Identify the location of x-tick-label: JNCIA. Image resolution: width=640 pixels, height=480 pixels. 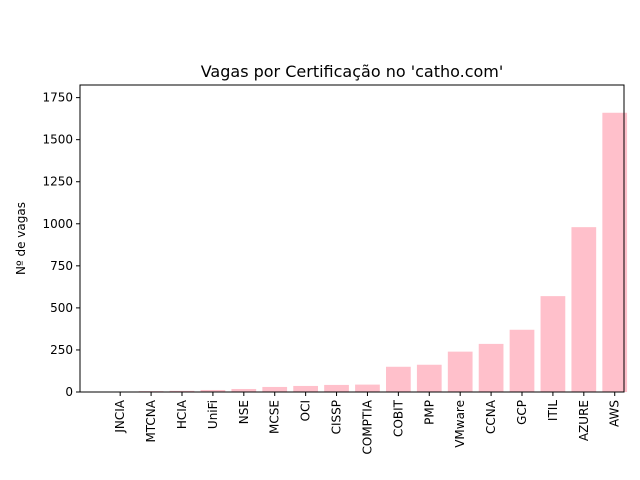
(120, 416).